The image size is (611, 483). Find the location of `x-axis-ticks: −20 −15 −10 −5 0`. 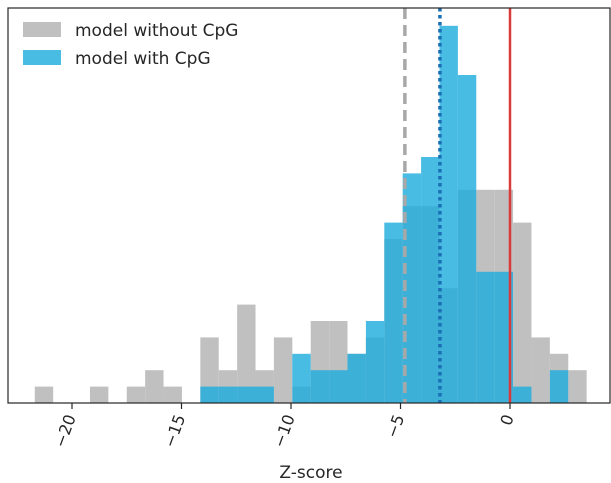

x-axis-ticks: −20 −15 −10 −5 0 is located at coordinates (284, 426).